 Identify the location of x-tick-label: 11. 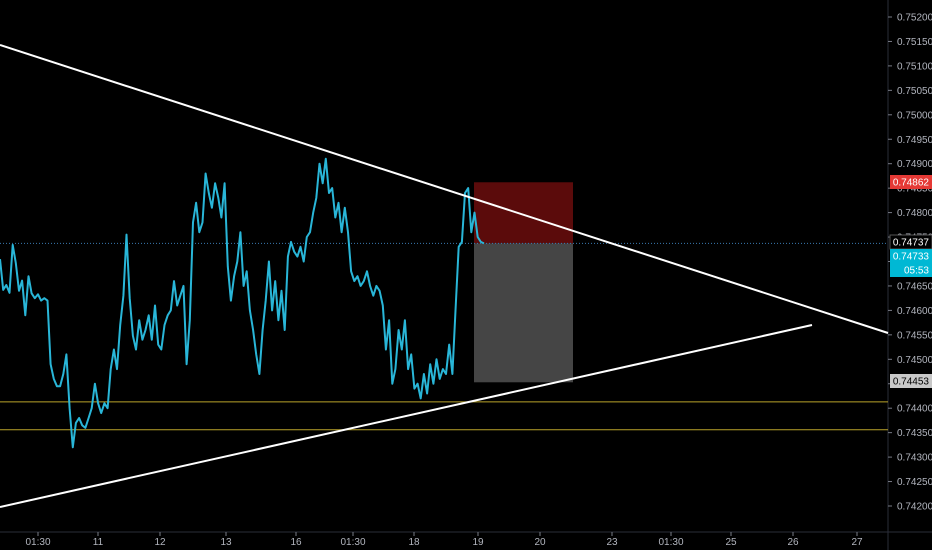
(98, 542).